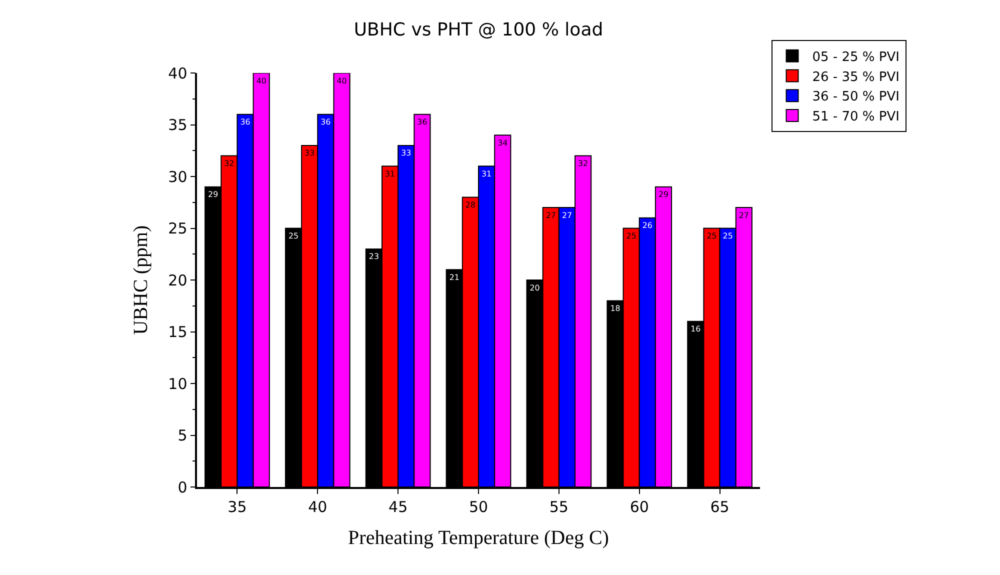  Describe the element at coordinates (558, 507) in the screenshot. I see `x-tick-label: 55` at that location.